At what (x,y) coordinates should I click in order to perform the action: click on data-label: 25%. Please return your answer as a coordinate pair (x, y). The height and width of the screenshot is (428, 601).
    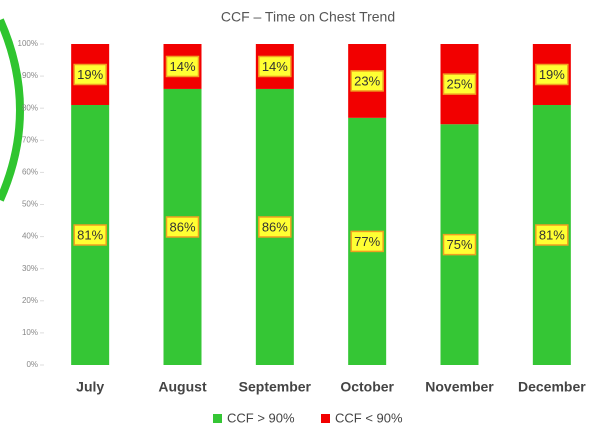
    Looking at the image, I should click on (459, 84).